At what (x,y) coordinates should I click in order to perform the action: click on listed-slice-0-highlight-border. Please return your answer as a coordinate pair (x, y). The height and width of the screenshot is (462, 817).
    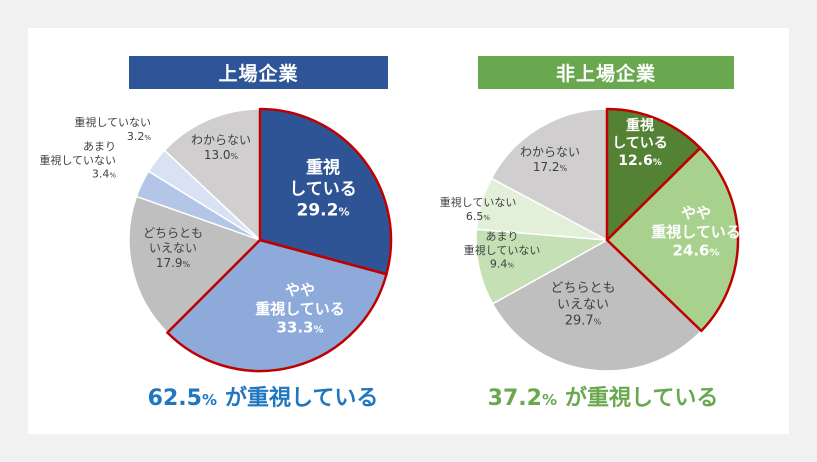
    Looking at the image, I should click on (325, 191).